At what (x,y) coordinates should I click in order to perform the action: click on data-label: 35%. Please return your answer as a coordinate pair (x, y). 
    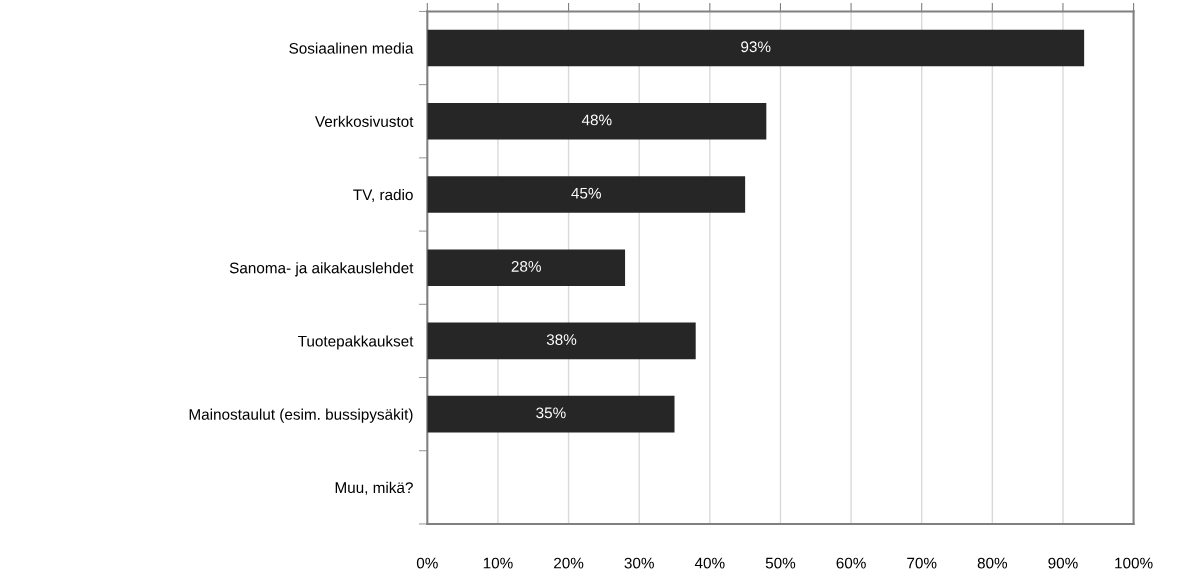
    Looking at the image, I should click on (551, 413).